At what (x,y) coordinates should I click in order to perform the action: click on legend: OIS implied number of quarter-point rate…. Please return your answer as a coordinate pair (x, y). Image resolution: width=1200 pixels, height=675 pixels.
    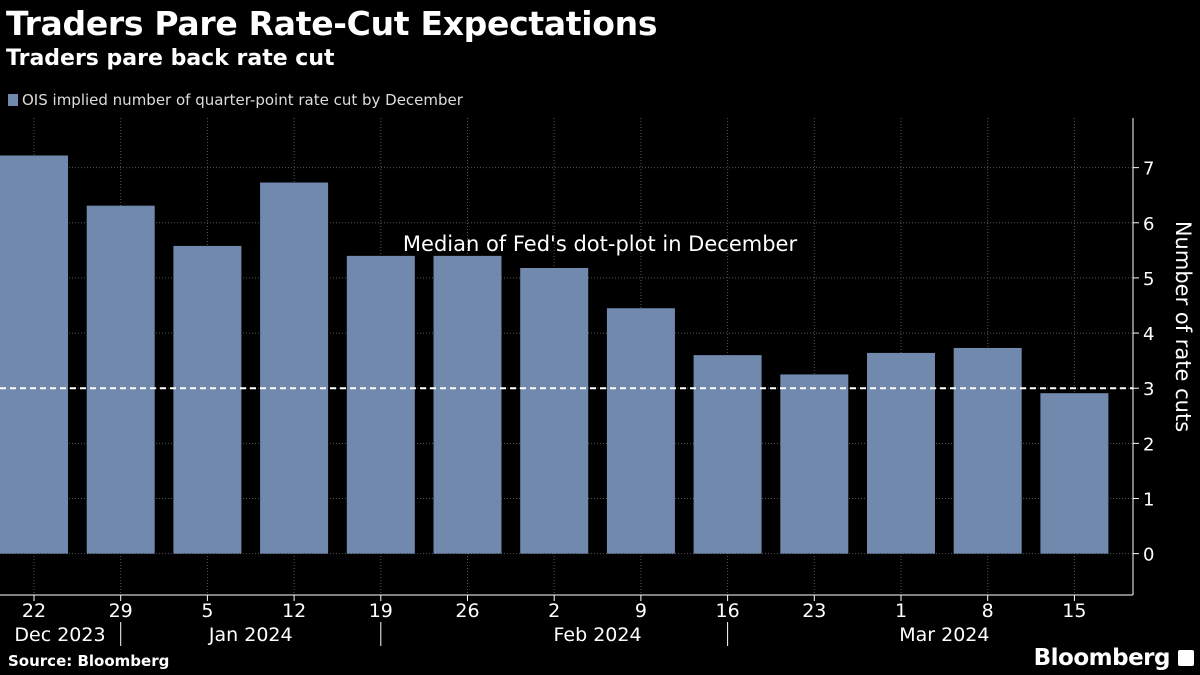
    Looking at the image, I should click on (235, 100).